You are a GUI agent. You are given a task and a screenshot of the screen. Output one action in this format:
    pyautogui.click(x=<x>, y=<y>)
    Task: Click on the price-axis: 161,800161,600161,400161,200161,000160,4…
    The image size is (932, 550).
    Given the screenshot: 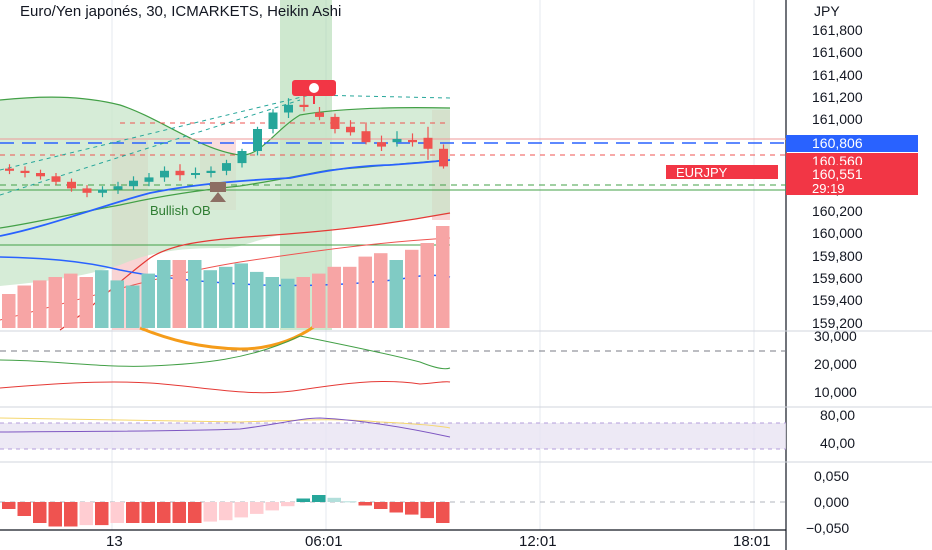 What is the action you would take?
    pyautogui.click(x=837, y=176)
    